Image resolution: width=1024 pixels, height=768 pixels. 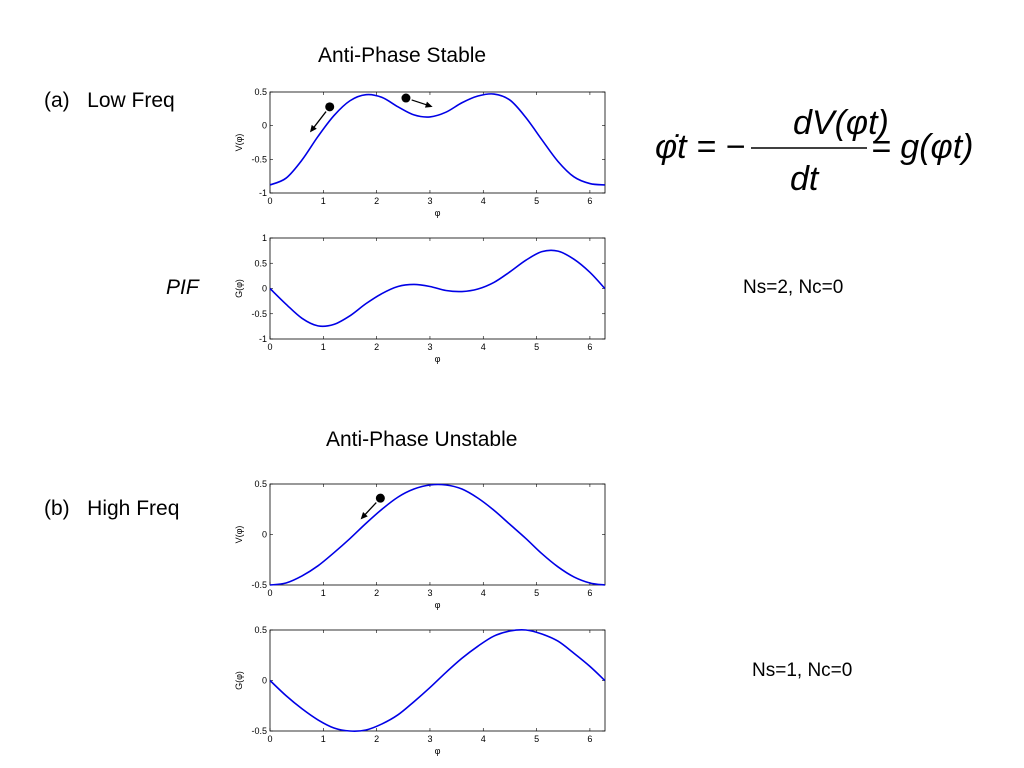 What do you see at coordinates (402, 55) in the screenshot?
I see `section-a-title: Anti-Phase Stable` at bounding box center [402, 55].